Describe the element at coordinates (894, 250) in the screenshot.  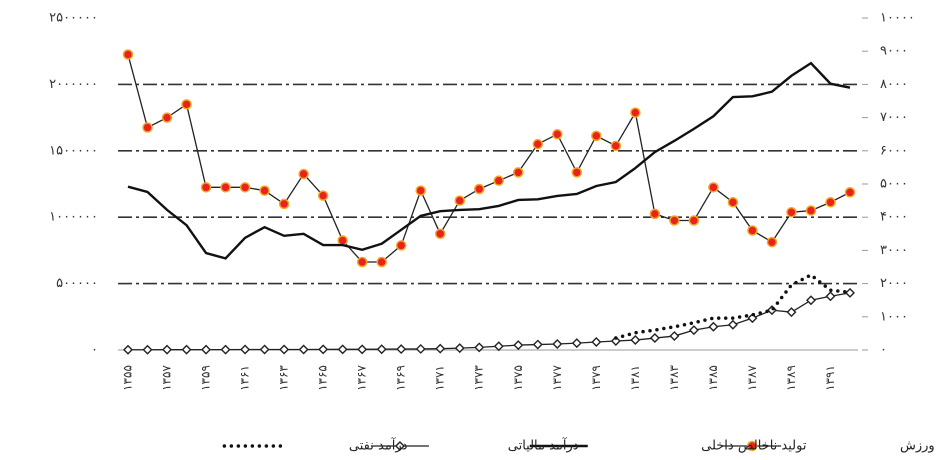
I see `y2-tick-label: ۳۰۰۰` at that location.